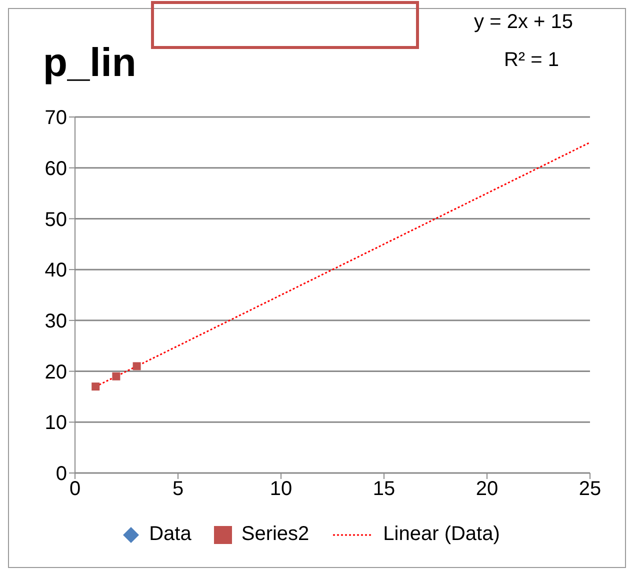 This screenshot has height=576, width=634. Describe the element at coordinates (55, 169) in the screenshot. I see `y-tick-label: 60` at that location.